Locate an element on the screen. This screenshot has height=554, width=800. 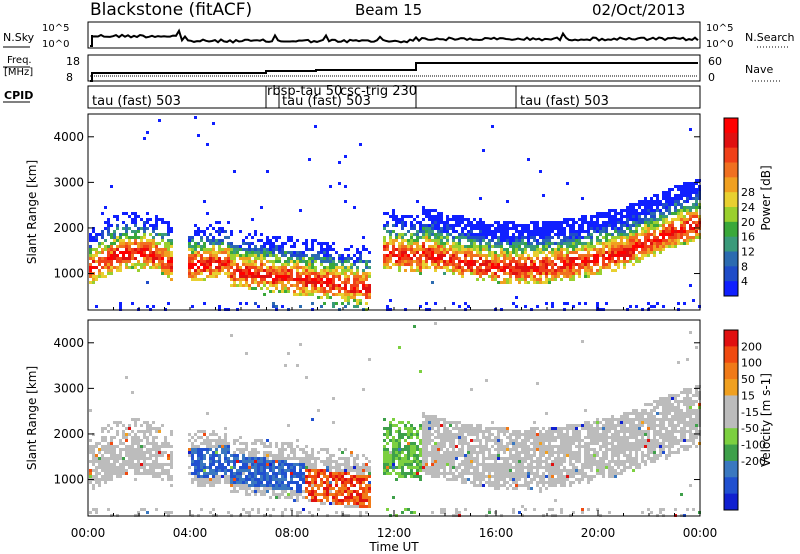
cpid-panel-frame is located at coordinates (394, 97).